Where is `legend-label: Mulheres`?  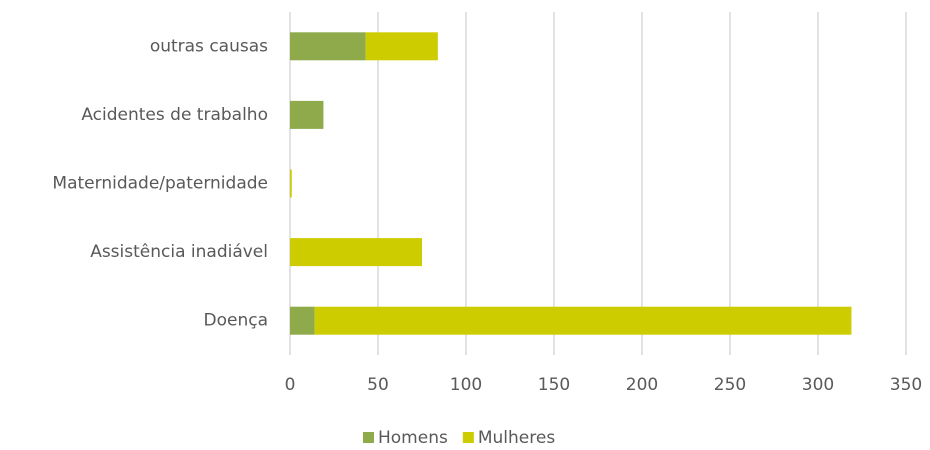 legend-label: Mulheres is located at coordinates (516, 438).